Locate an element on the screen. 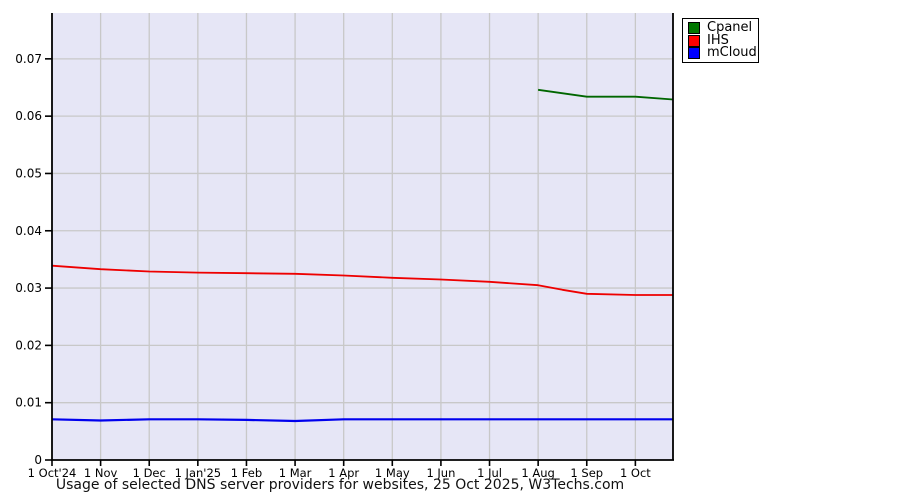 This screenshot has width=900, height=500. x-tick-label: 1 Aug is located at coordinates (537, 473).